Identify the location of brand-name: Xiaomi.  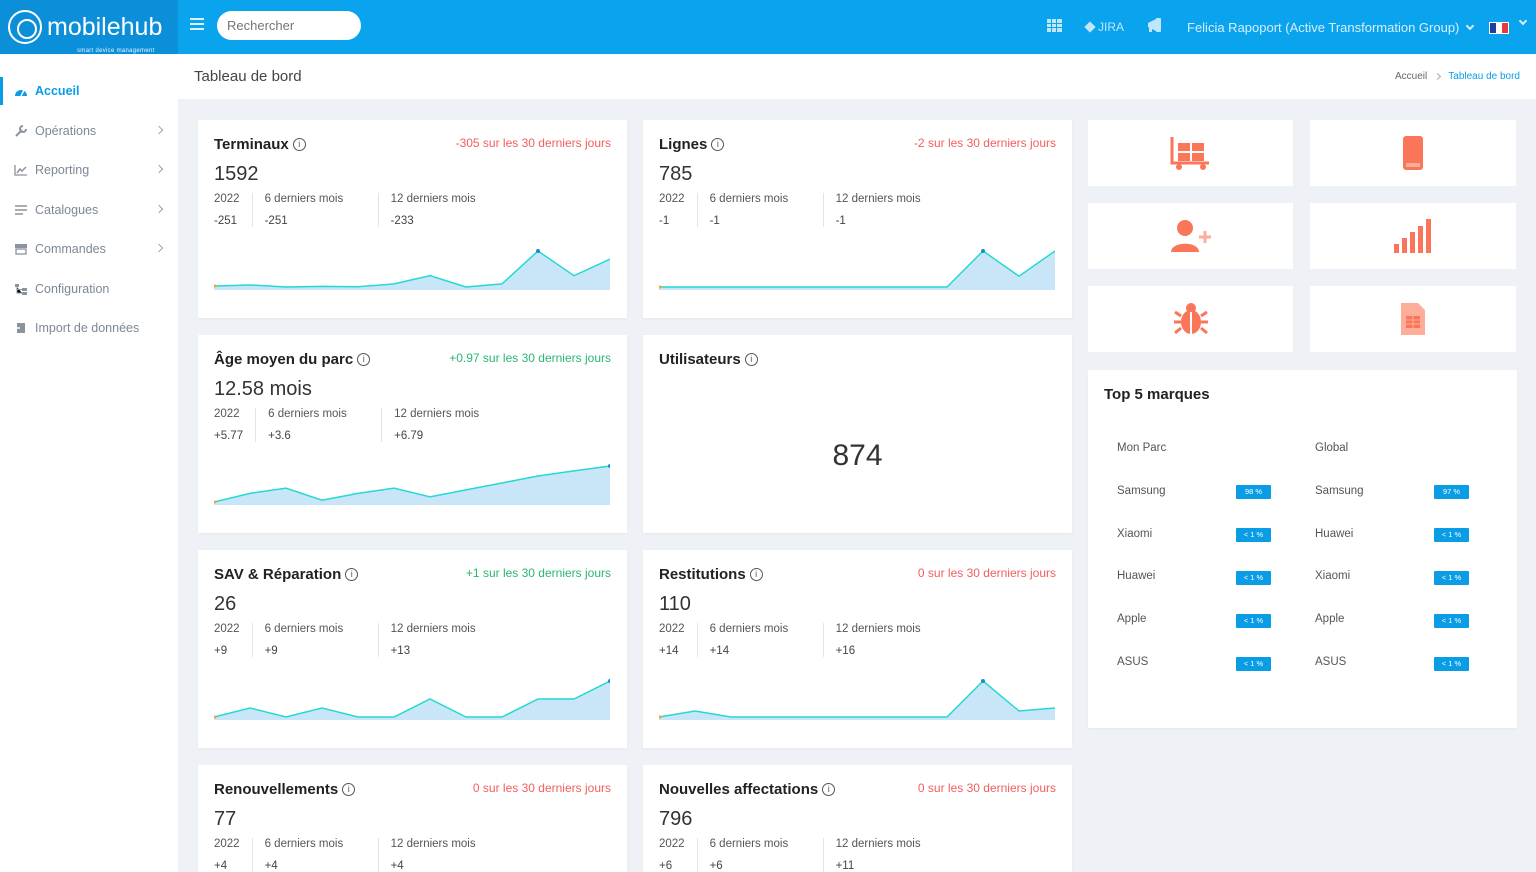
(1333, 576).